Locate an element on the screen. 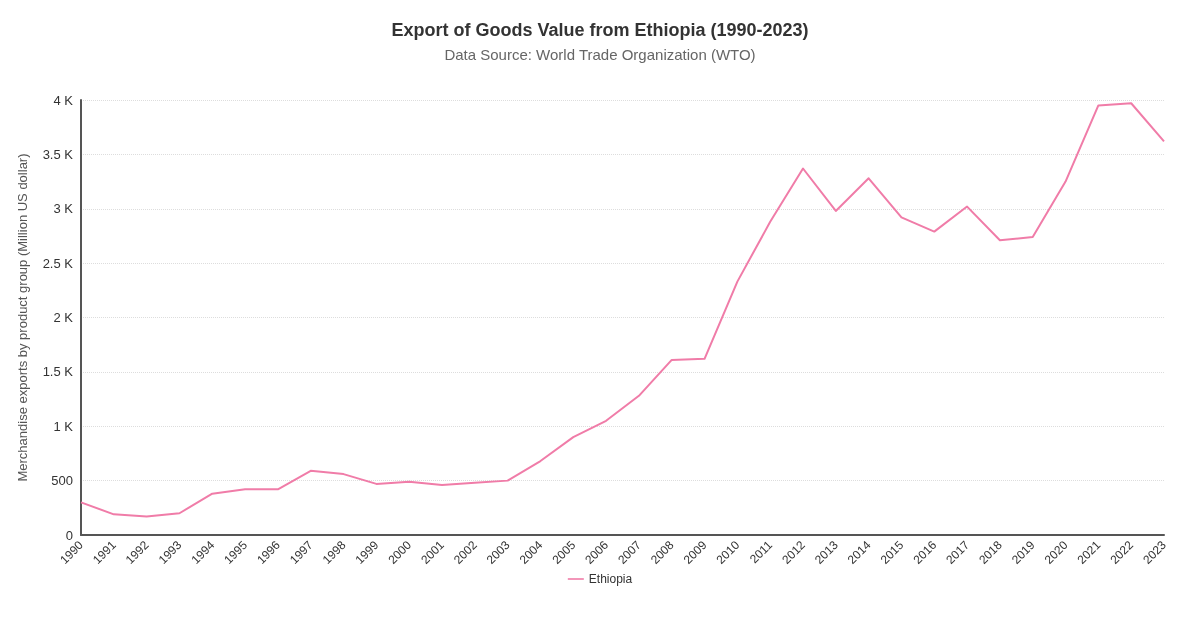  y-tick-label: 2 K is located at coordinates (63, 317).